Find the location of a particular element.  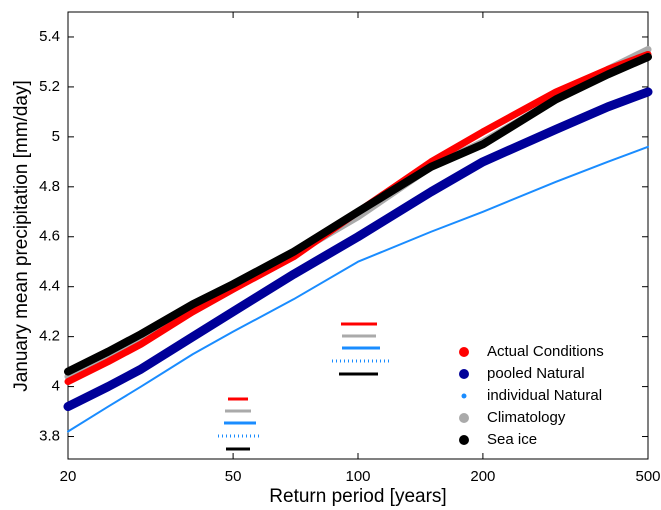

legend-label: individual Natural is located at coordinates (544, 395).